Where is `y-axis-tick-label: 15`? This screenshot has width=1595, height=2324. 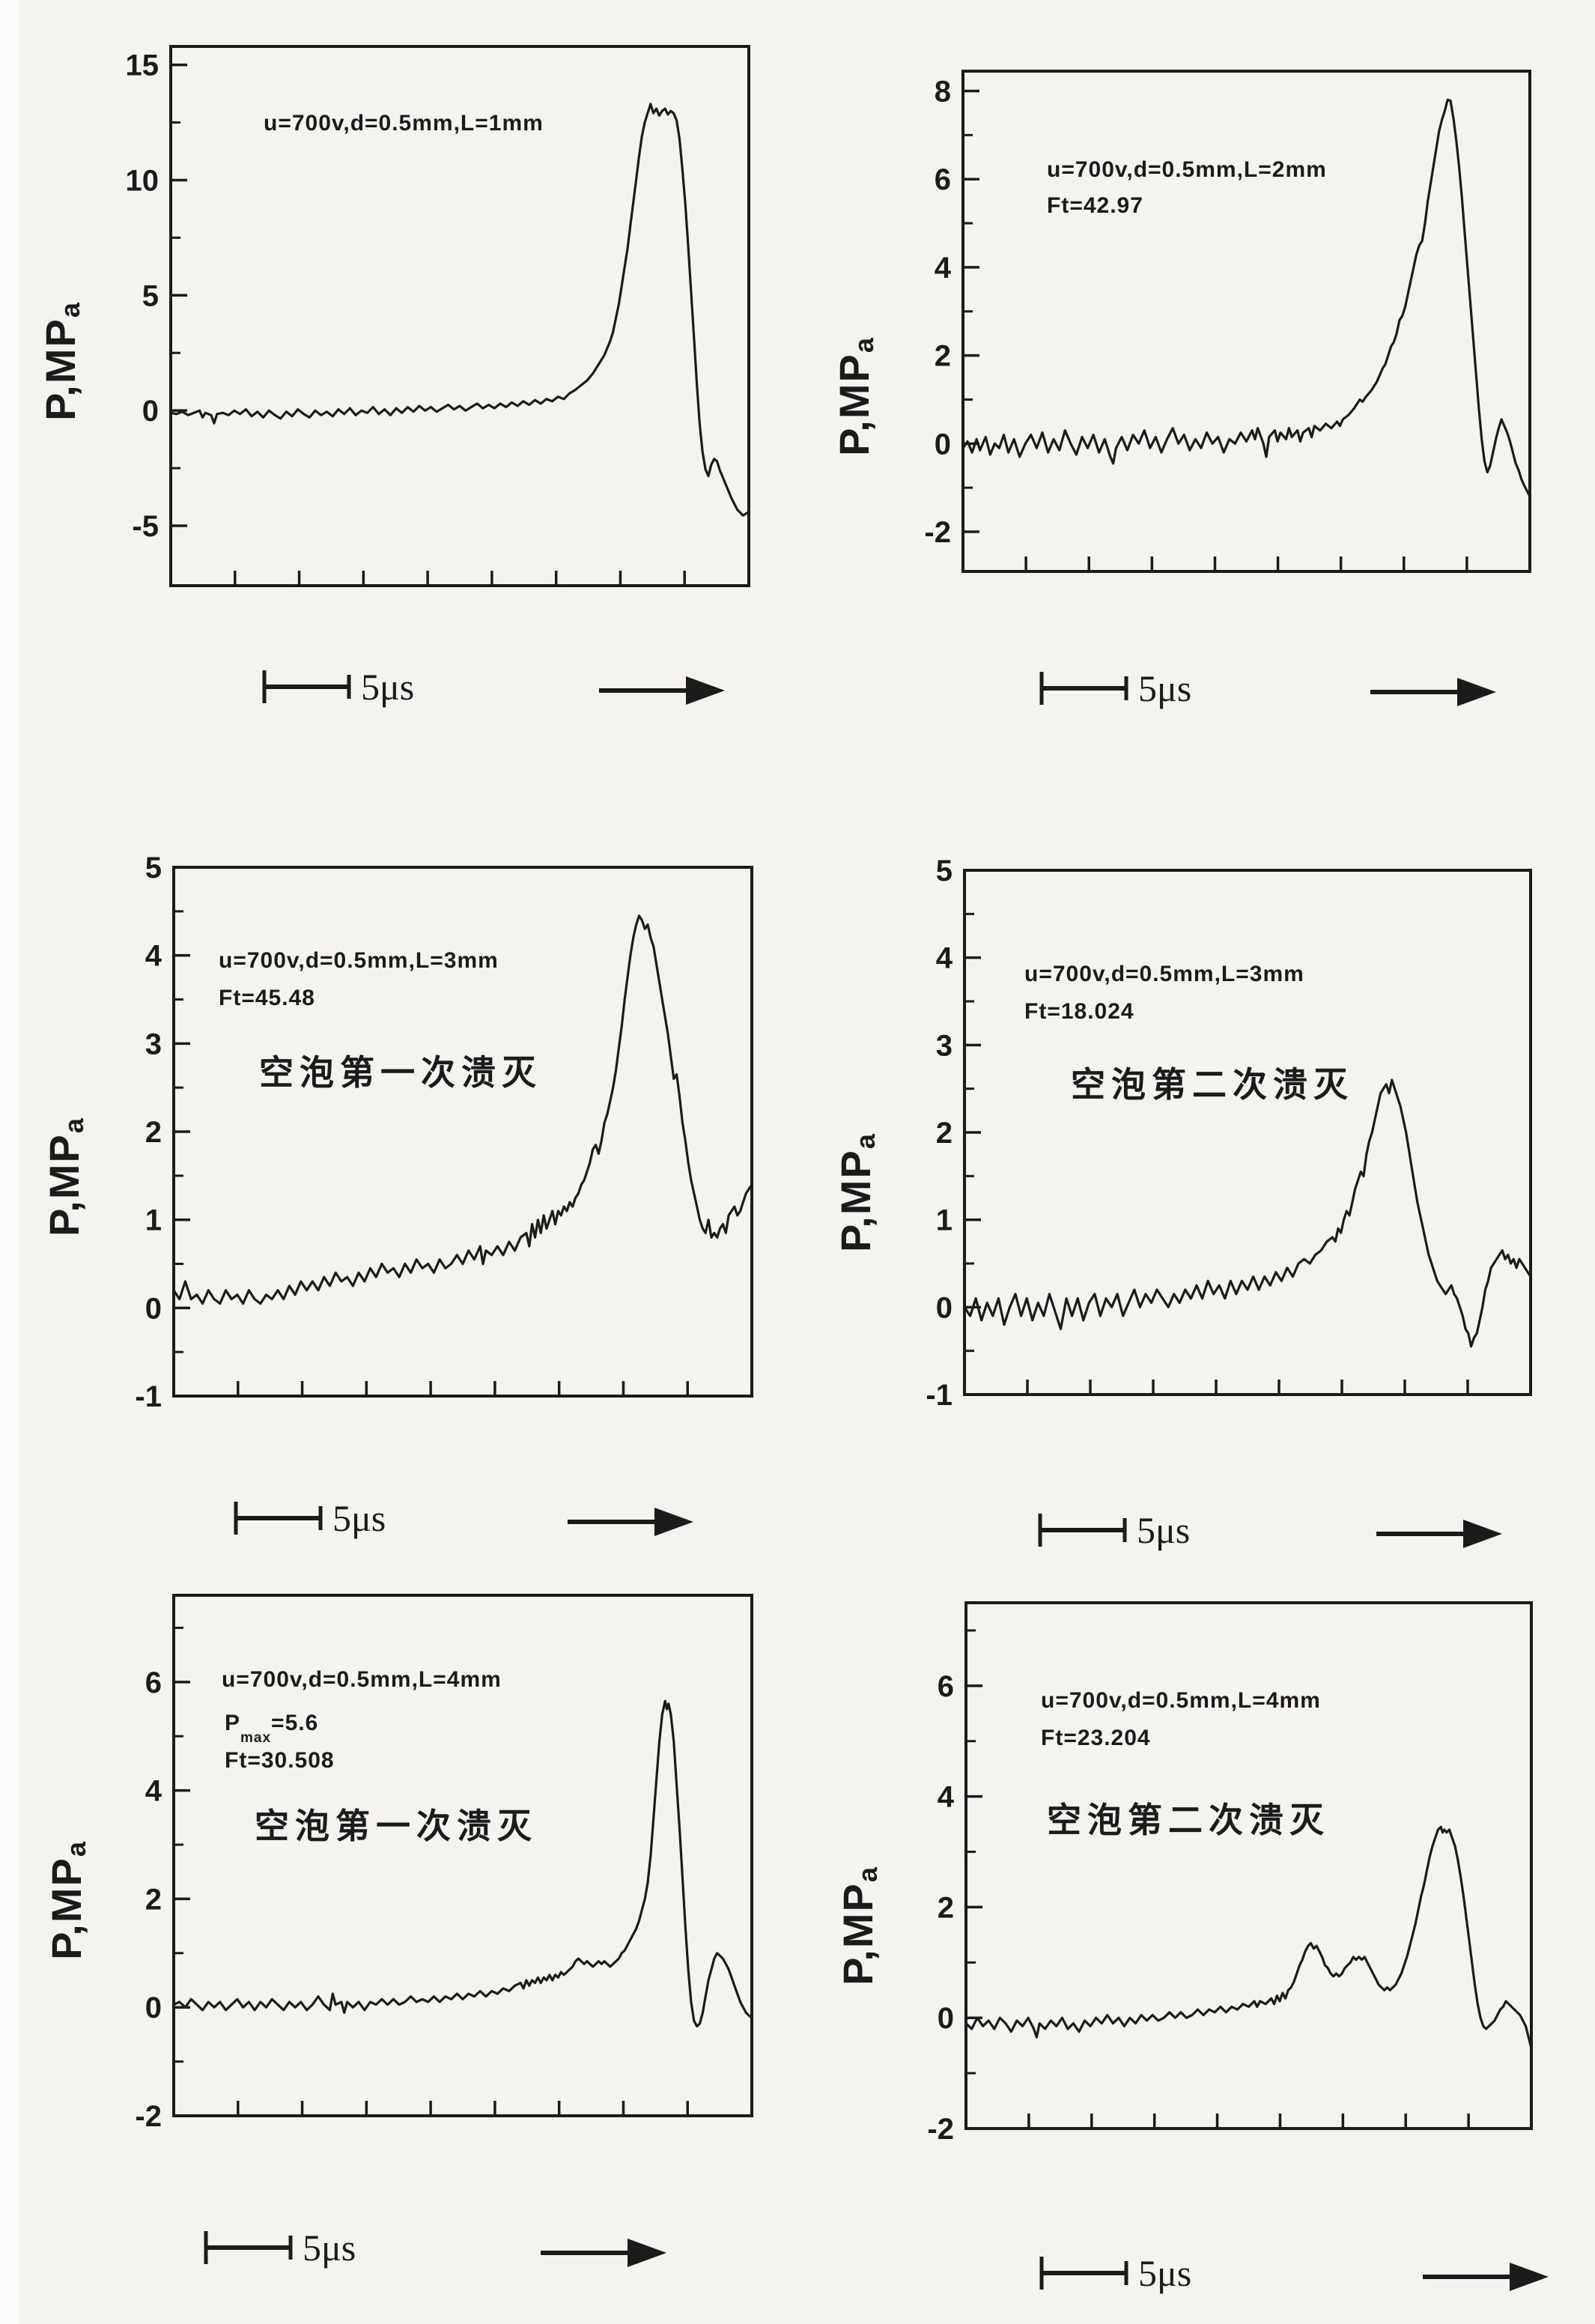 y-axis-tick-label: 15 is located at coordinates (143, 65).